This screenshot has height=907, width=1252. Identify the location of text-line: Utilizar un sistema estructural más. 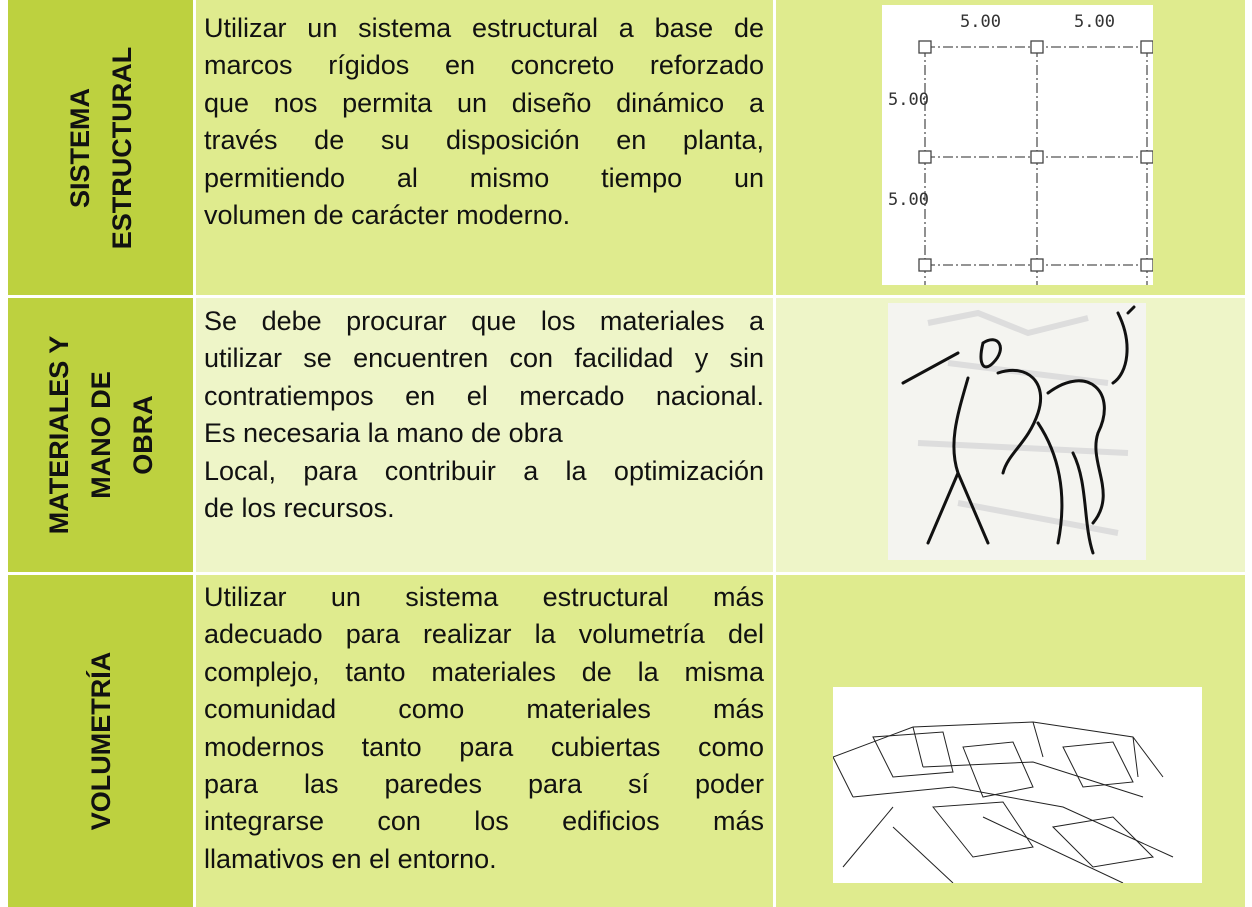
(484, 597).